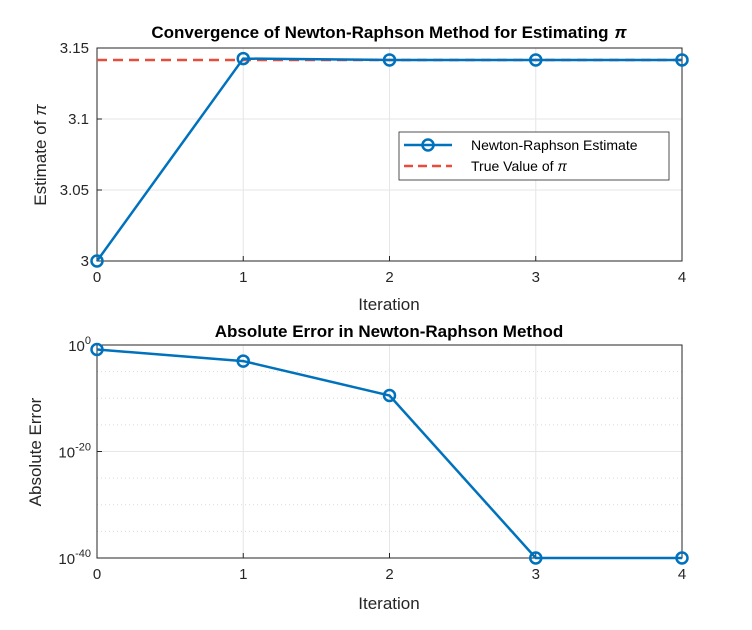 The height and width of the screenshot is (630, 752). What do you see at coordinates (682, 574) in the screenshot?
I see `plot2-xtick-label: 4` at bounding box center [682, 574].